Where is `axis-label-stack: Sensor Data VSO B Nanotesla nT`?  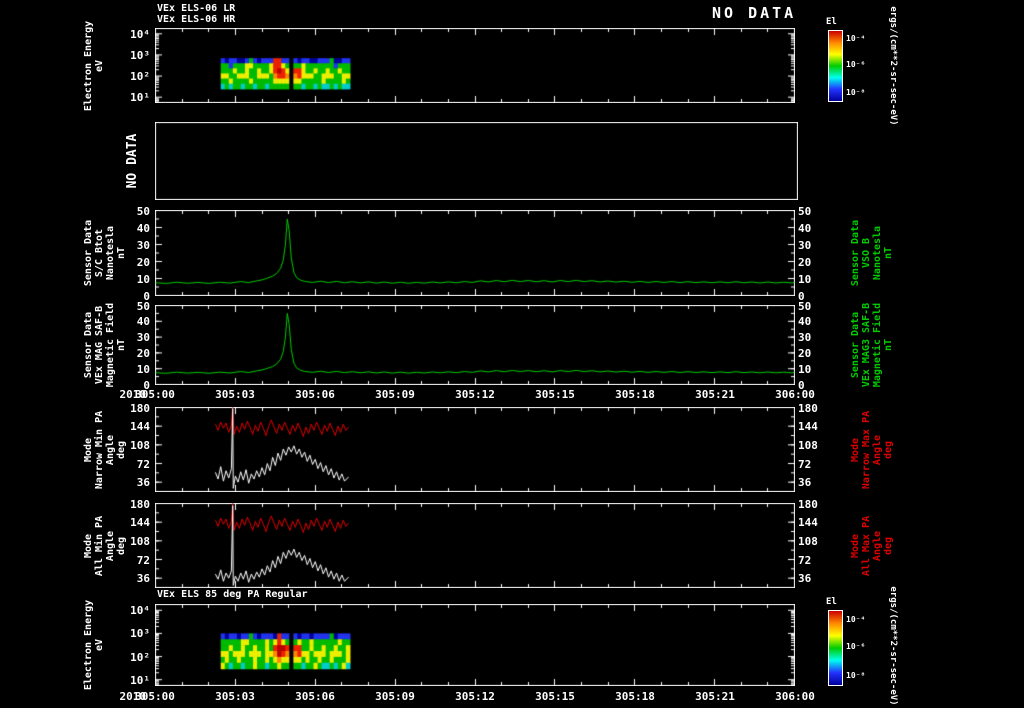 axis-label-stack: Sensor Data VSO B Nanotesla nT is located at coordinates (872, 253).